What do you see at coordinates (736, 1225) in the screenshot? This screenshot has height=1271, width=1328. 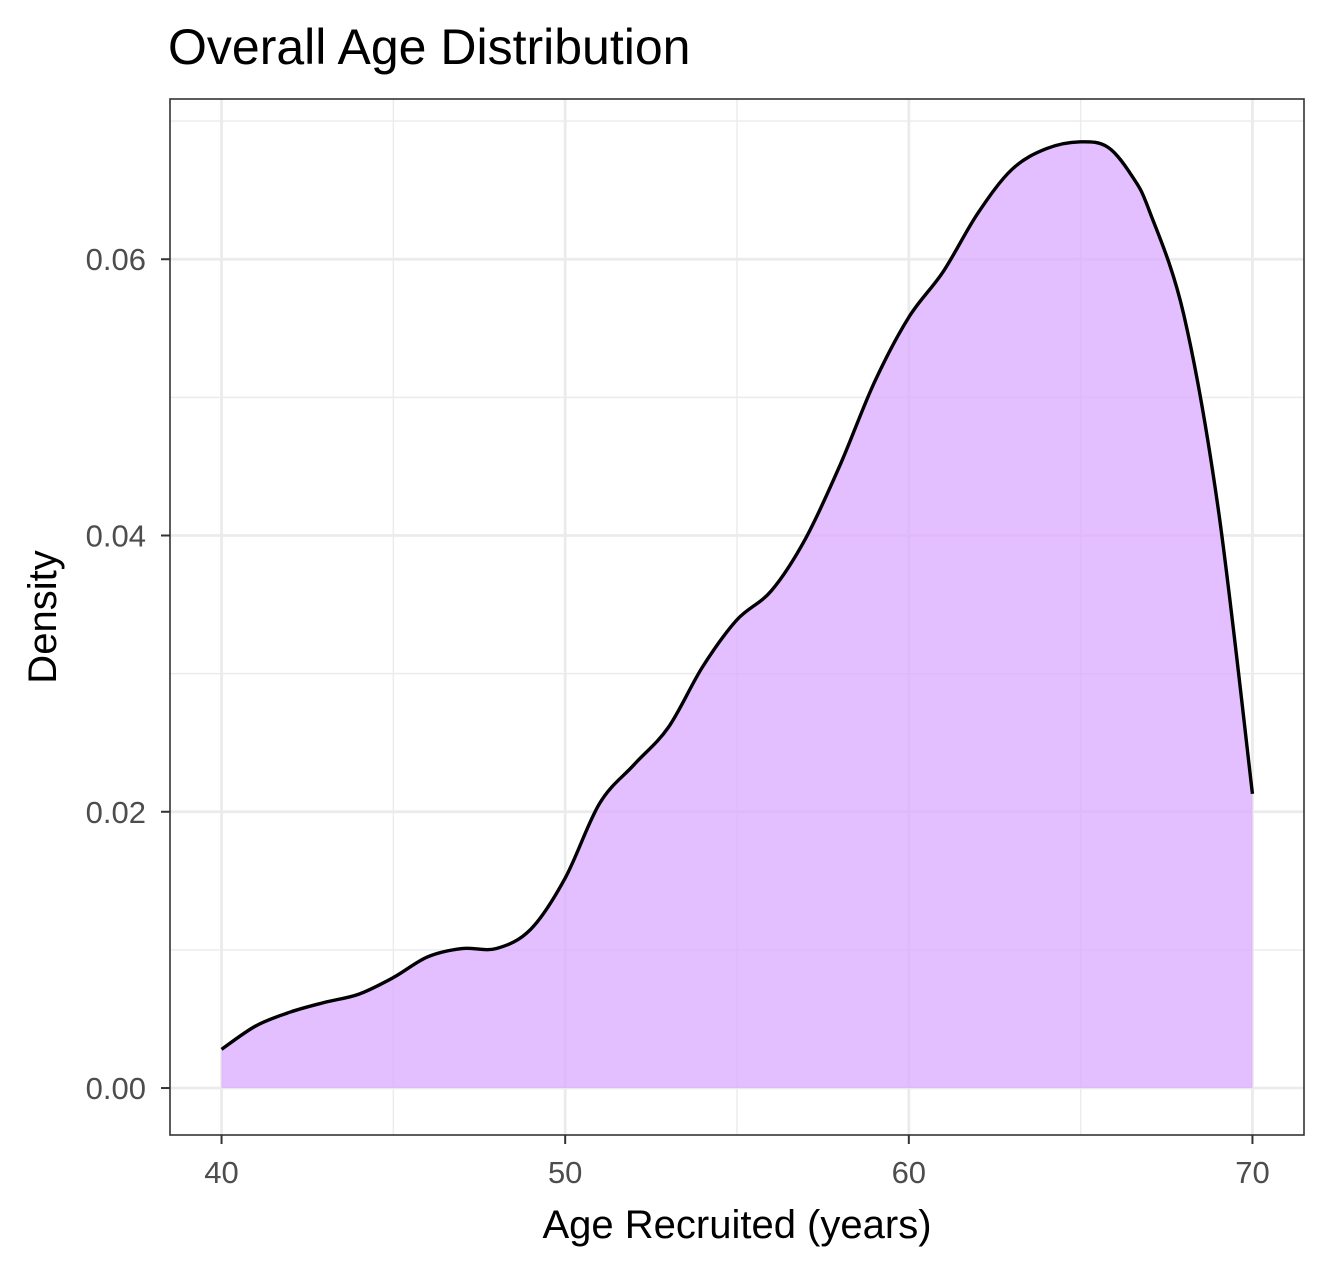 I see `x-axis-title: Age Recruited (years)` at bounding box center [736, 1225].